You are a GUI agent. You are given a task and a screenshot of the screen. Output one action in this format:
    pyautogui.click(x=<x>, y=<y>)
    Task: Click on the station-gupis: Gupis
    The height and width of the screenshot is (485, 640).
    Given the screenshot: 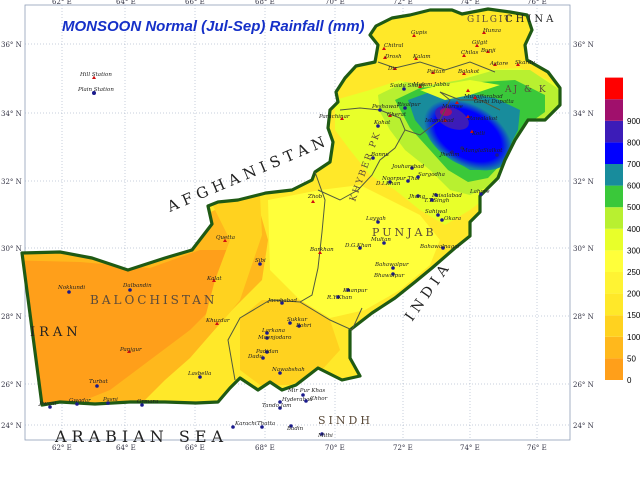 What is the action you would take?
    pyautogui.click(x=419, y=33)
    